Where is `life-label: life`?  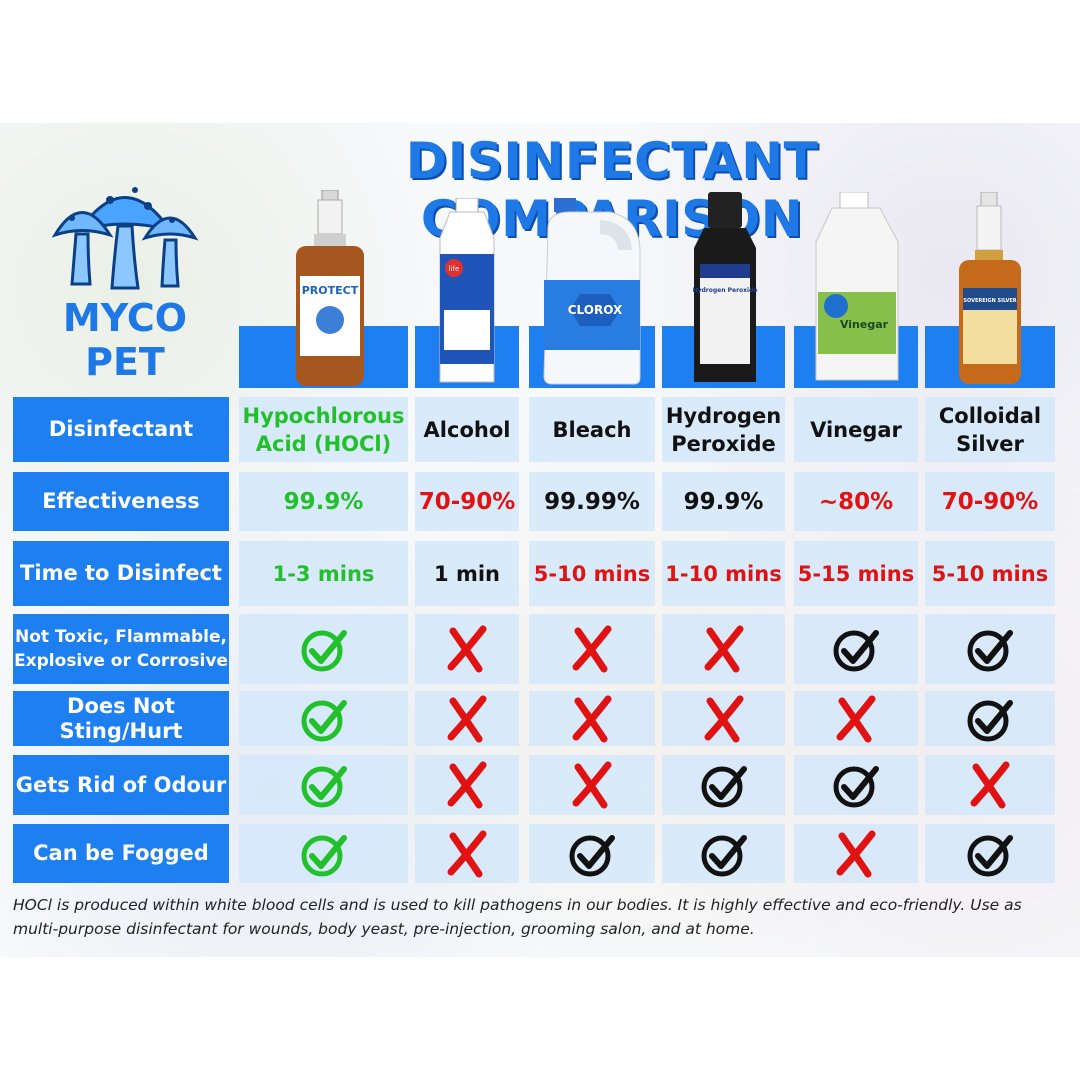 life-label: life is located at coordinates (454, 269).